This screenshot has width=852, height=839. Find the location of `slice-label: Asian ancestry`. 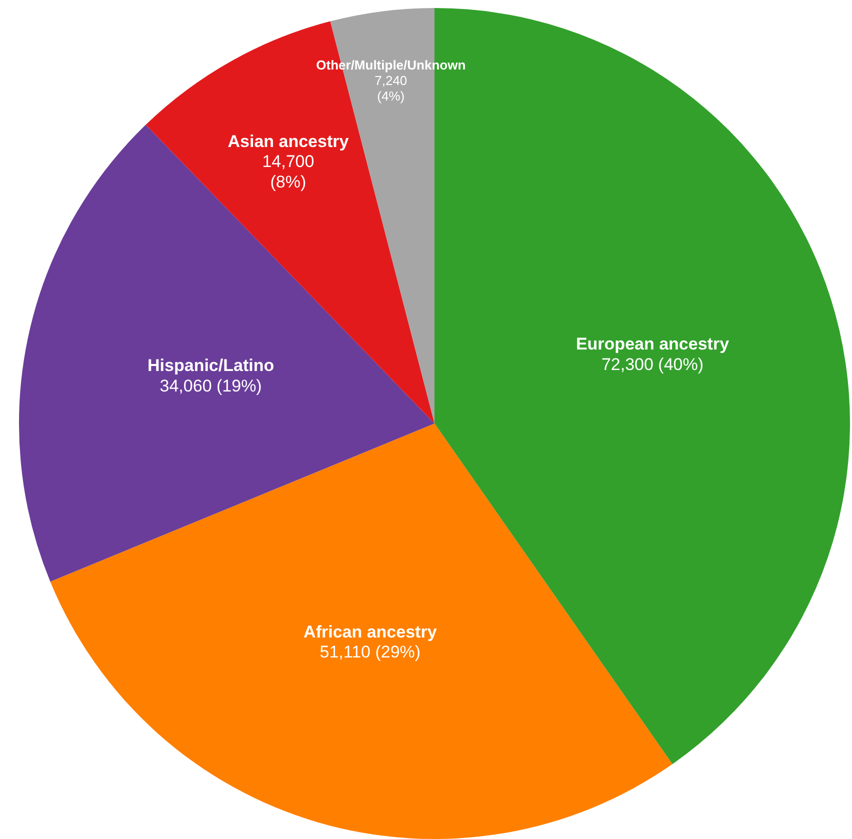

slice-label: Asian ancestry is located at coordinates (289, 141).